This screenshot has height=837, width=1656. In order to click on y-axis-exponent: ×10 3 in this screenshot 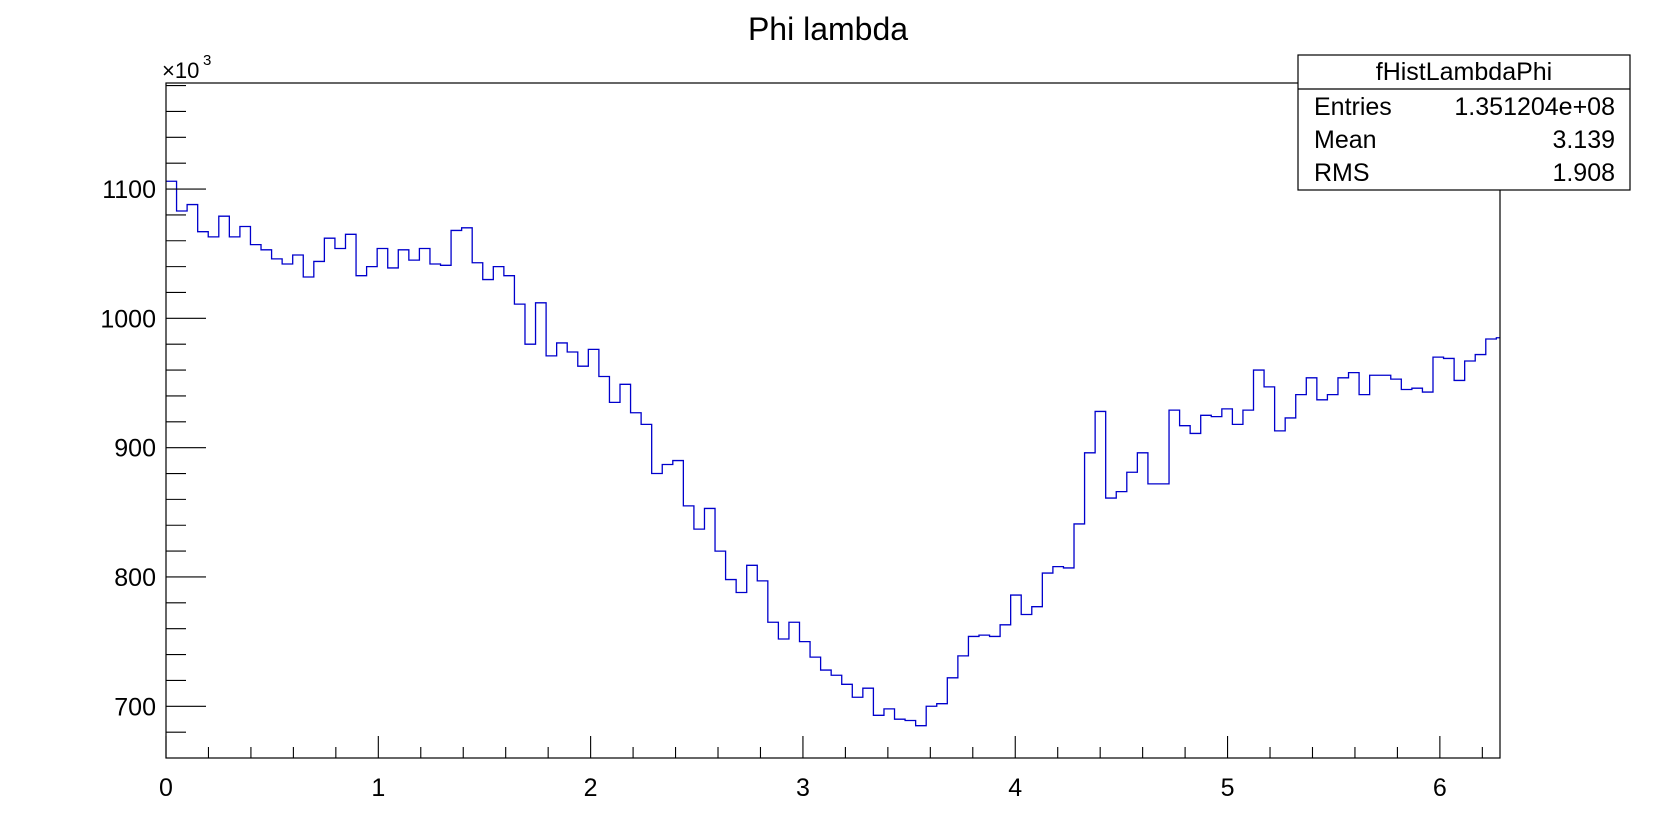, I will do `click(186, 67)`.